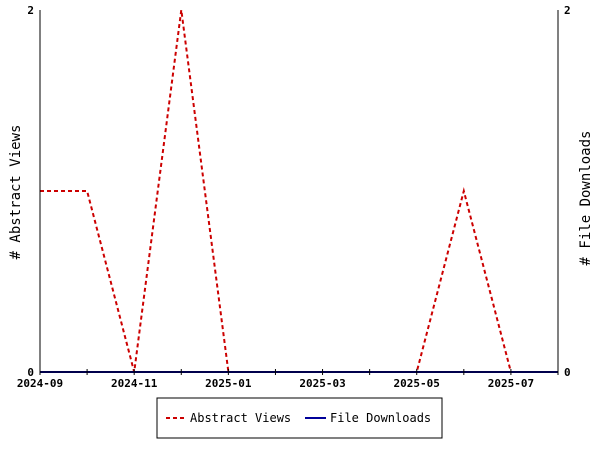 This screenshot has width=600, height=450. Describe the element at coordinates (30, 372) in the screenshot. I see `left-y-tick-min: 0` at that location.